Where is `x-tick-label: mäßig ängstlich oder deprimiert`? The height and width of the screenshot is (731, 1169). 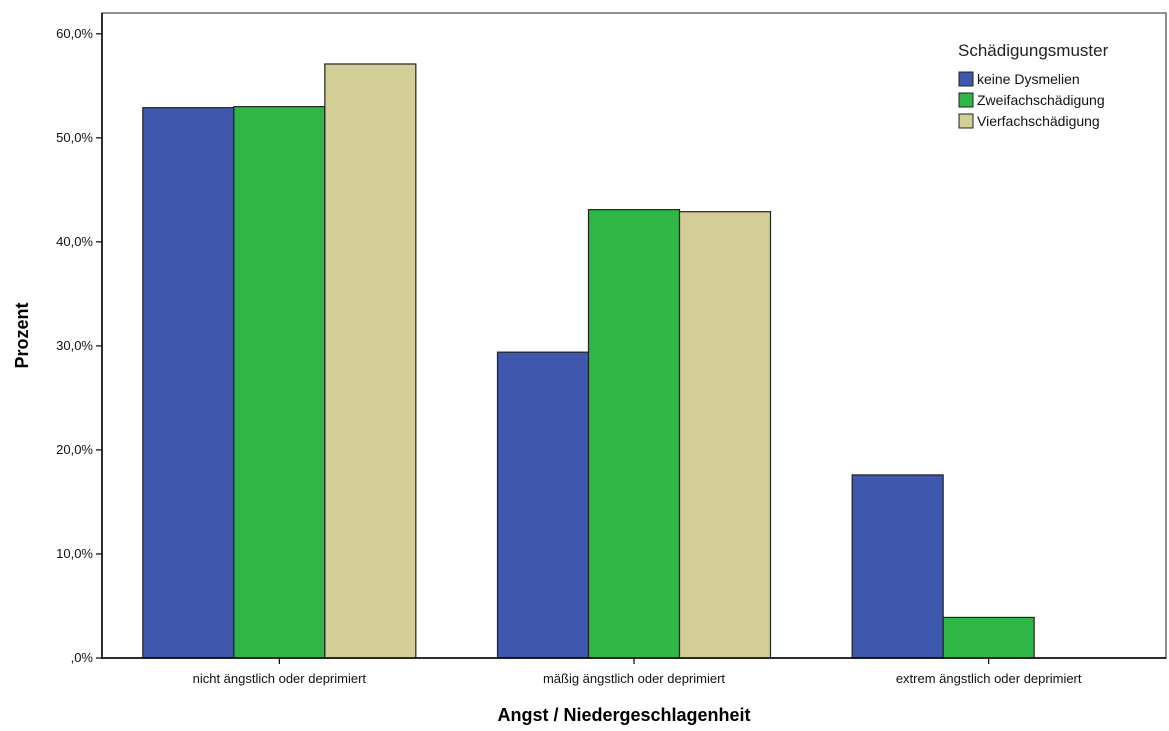 x-tick-label: mäßig ängstlich oder deprimiert is located at coordinates (634, 678).